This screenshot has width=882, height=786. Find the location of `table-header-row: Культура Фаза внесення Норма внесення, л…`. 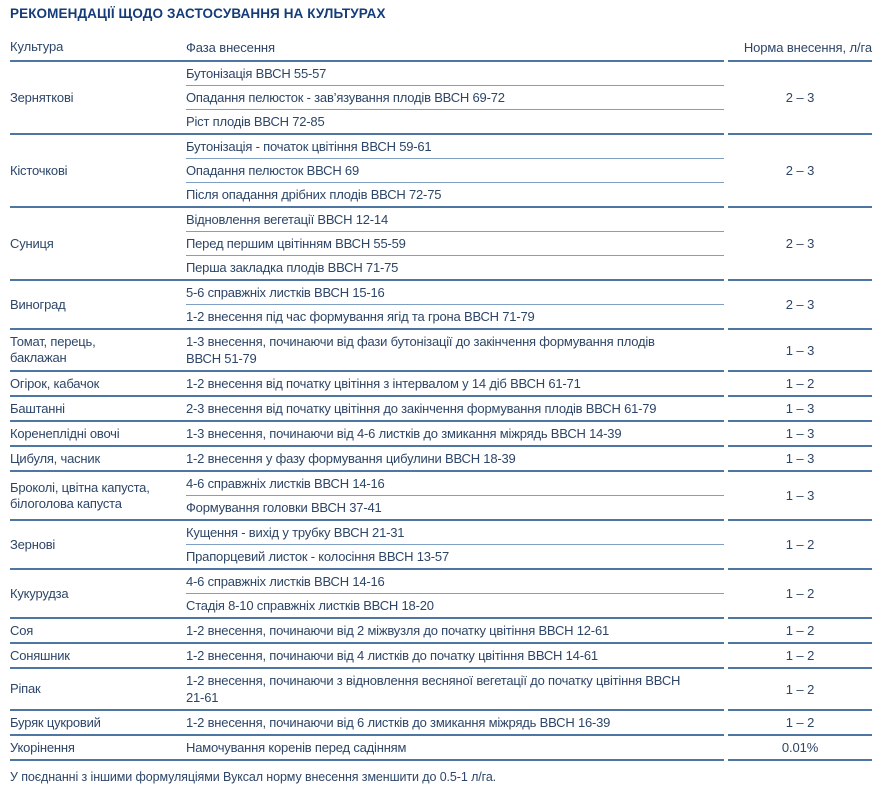

table-header-row: Культура Фаза внесення Норма внесення, л… is located at coordinates (441, 47).